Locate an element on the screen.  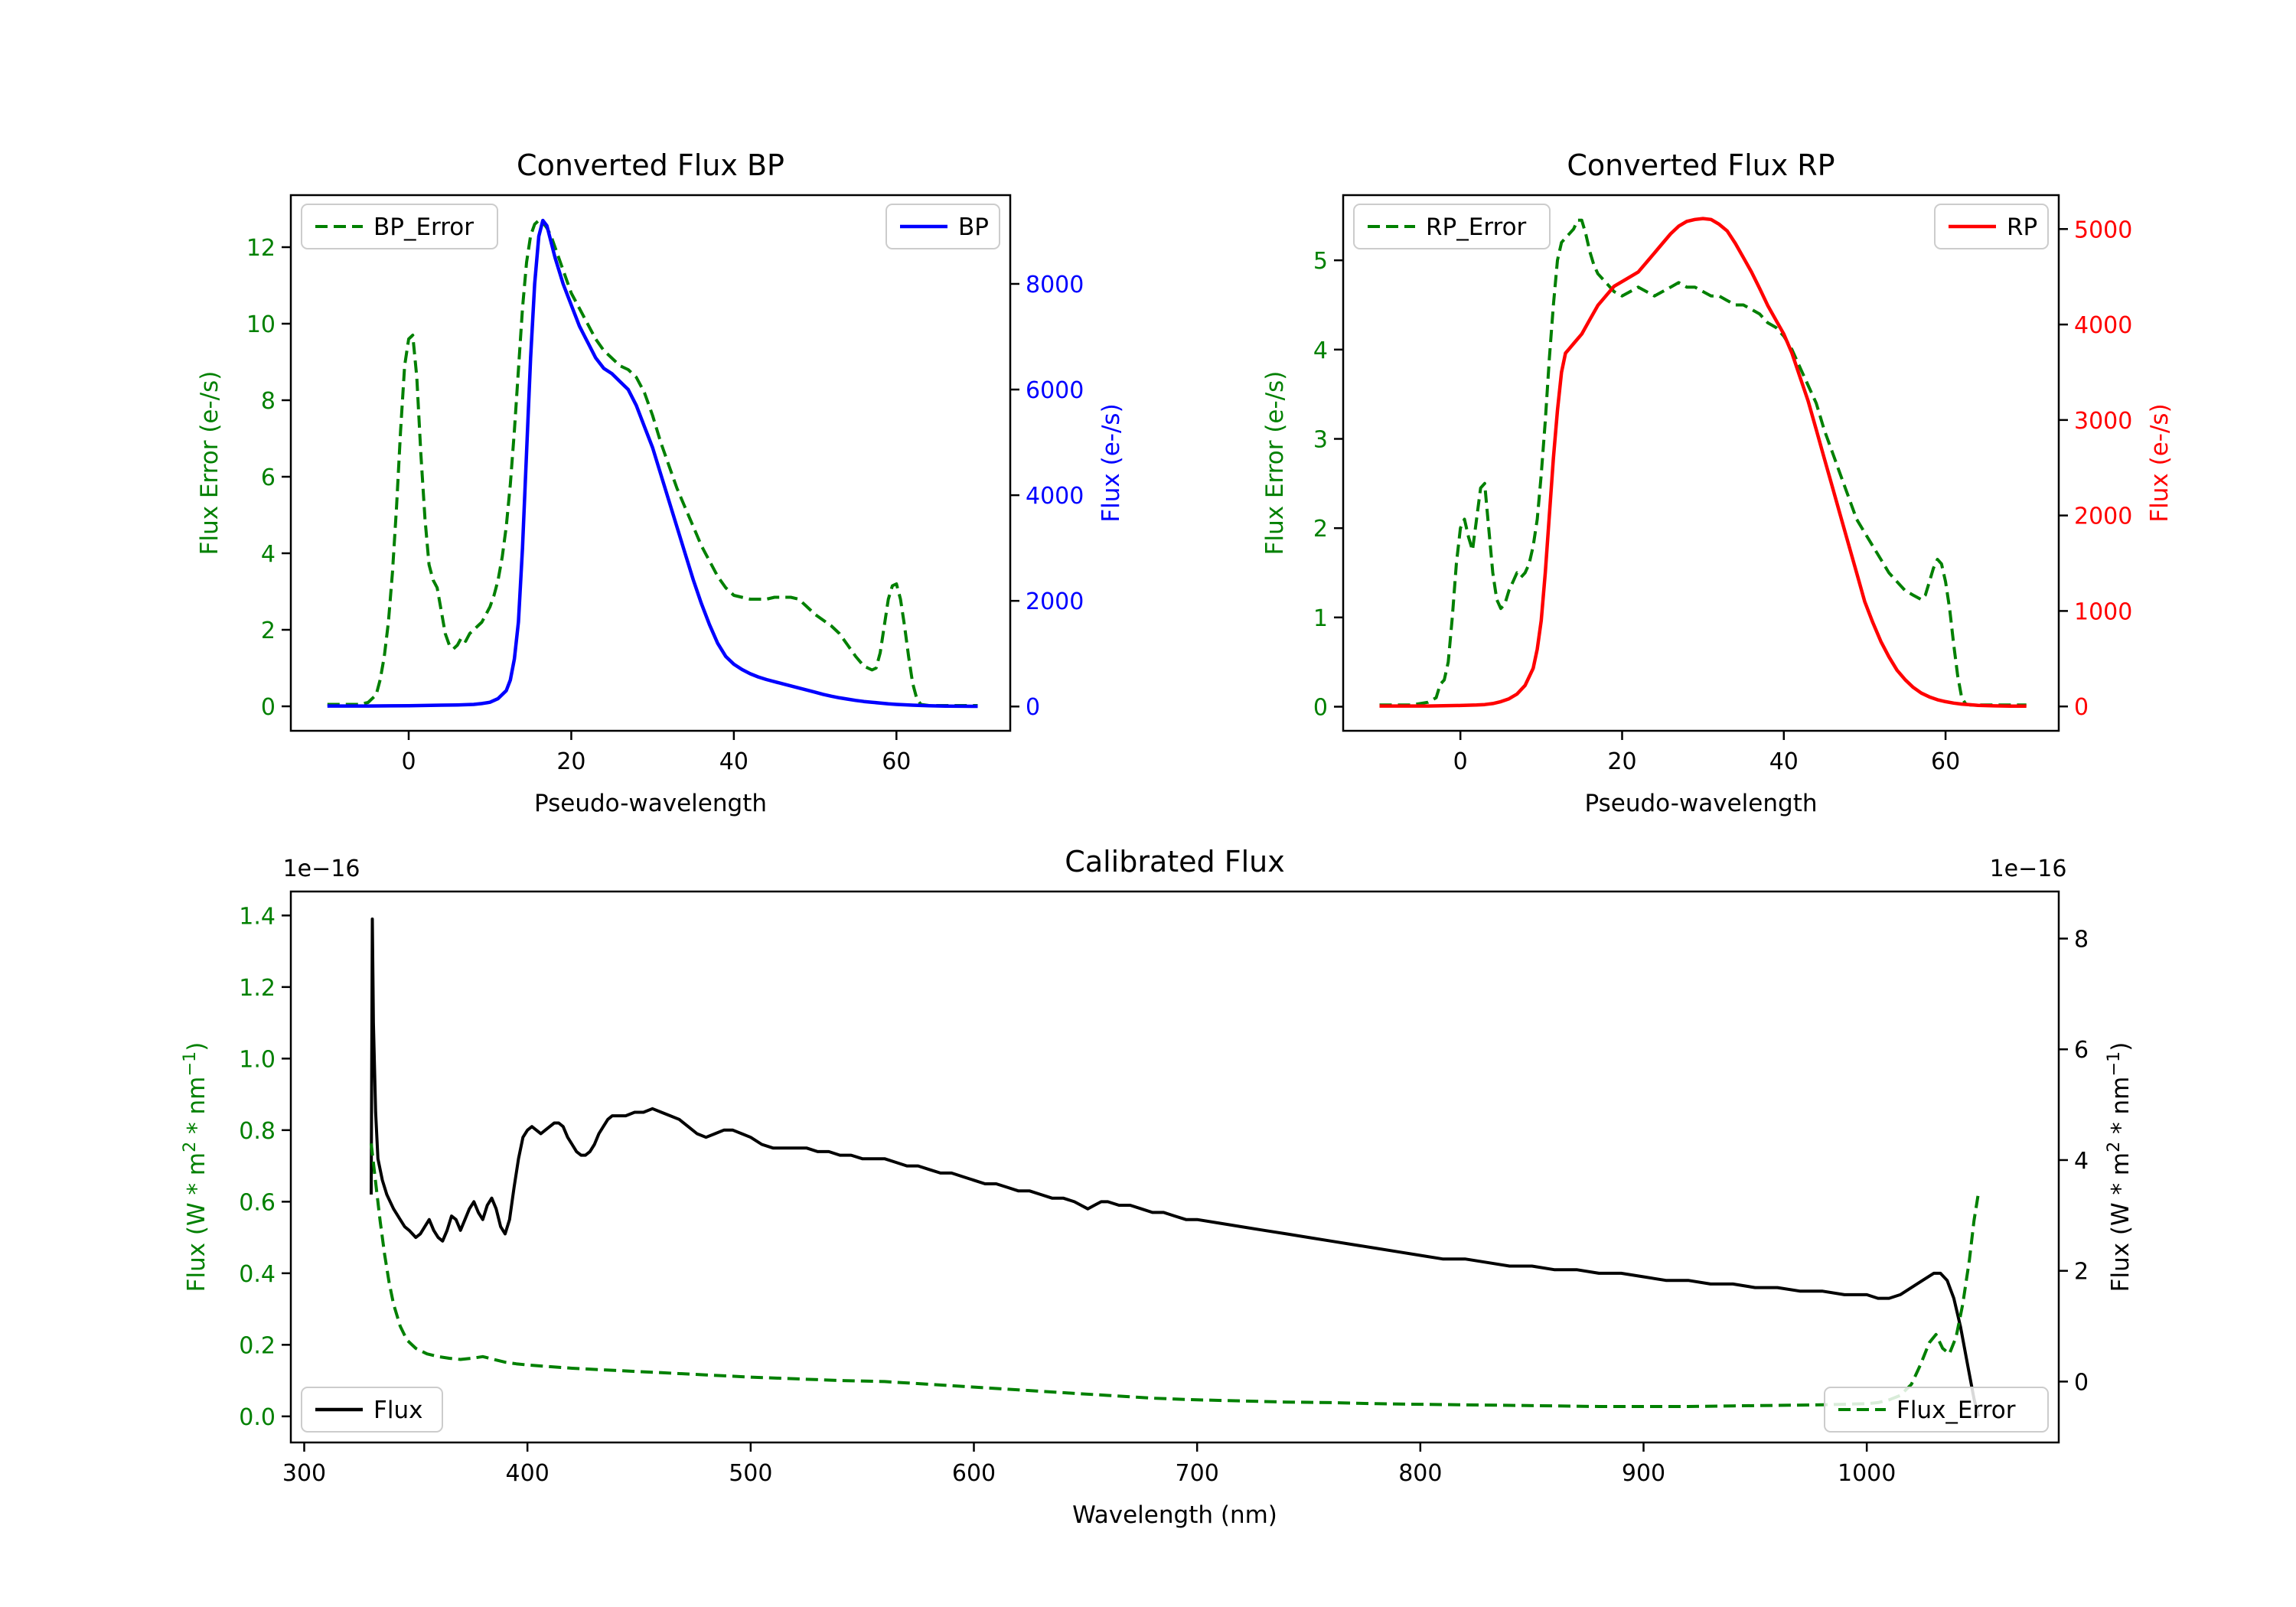
x-tick-label: 1000 is located at coordinates (1867, 1473).